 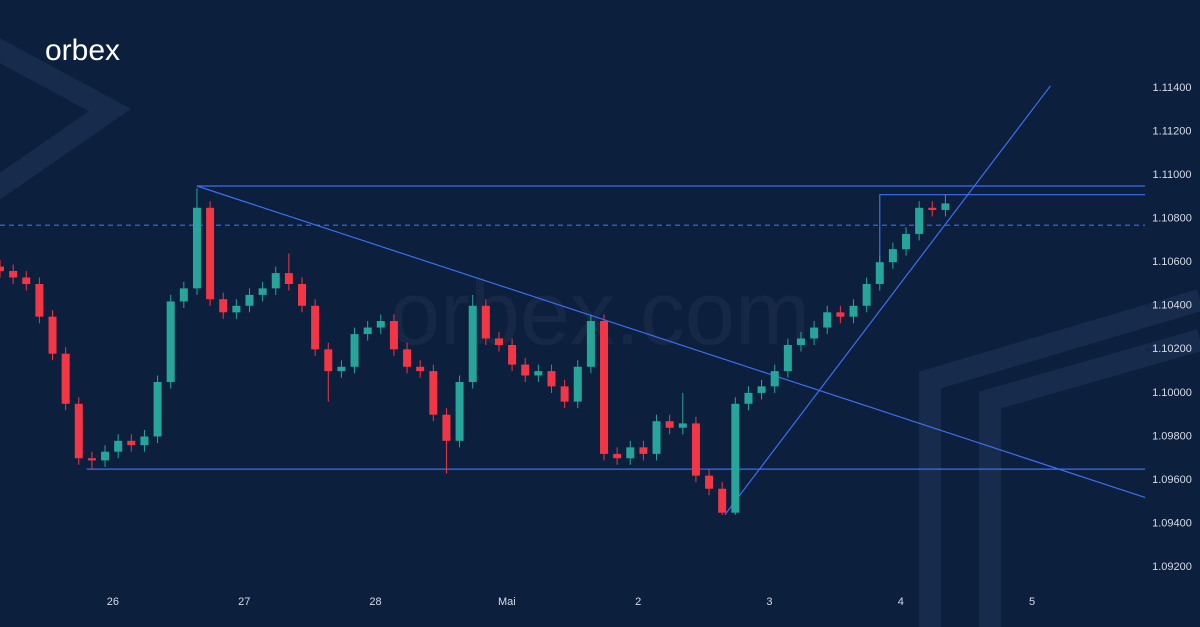 What do you see at coordinates (507, 602) in the screenshot?
I see `x-tick-label: Mai` at bounding box center [507, 602].